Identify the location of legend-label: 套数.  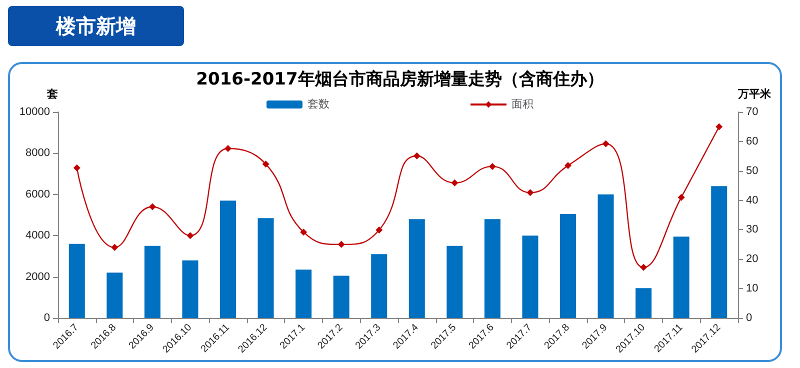
(319, 104).